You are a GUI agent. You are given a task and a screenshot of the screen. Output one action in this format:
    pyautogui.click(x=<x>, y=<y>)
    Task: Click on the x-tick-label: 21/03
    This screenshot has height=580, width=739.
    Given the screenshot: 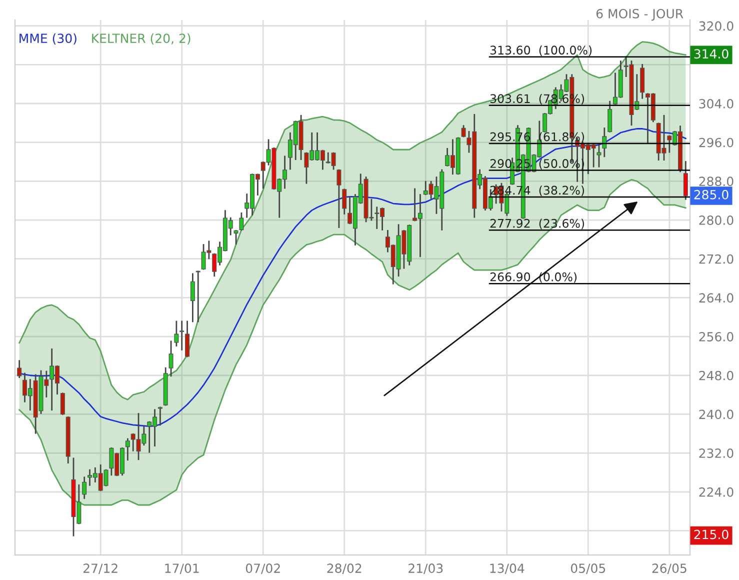 What is the action you would take?
    pyautogui.click(x=425, y=569)
    